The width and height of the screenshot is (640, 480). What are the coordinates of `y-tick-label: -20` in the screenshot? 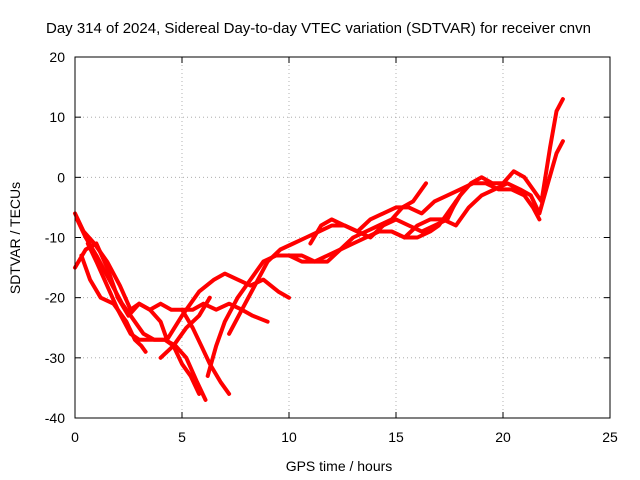 It's located at (55, 298).